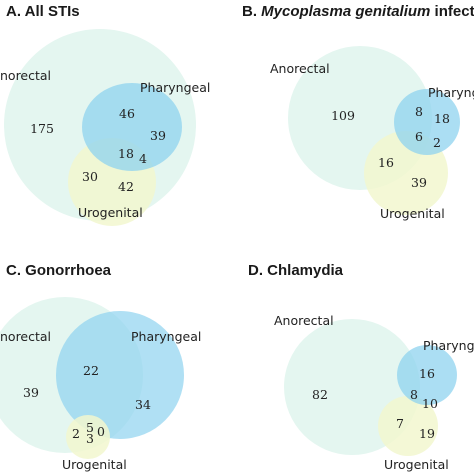  I want to click on panel-d-pharyngeal-circle, so click(427, 375).